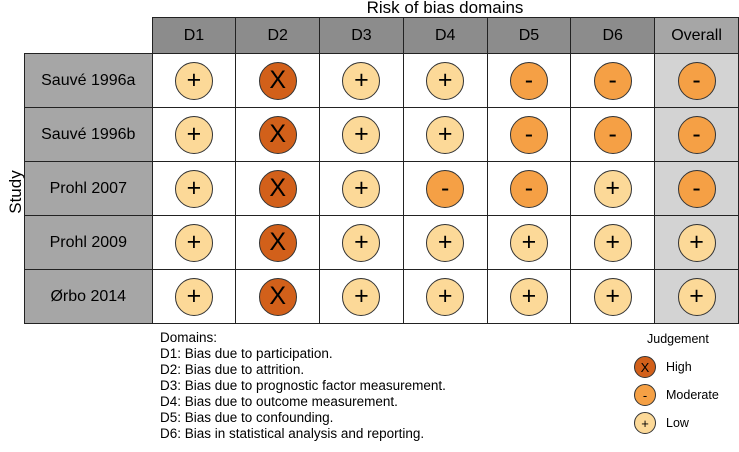  What do you see at coordinates (279, 401) in the screenshot?
I see `domain-description-d4: D4: Bias due to outcome measurement.` at bounding box center [279, 401].